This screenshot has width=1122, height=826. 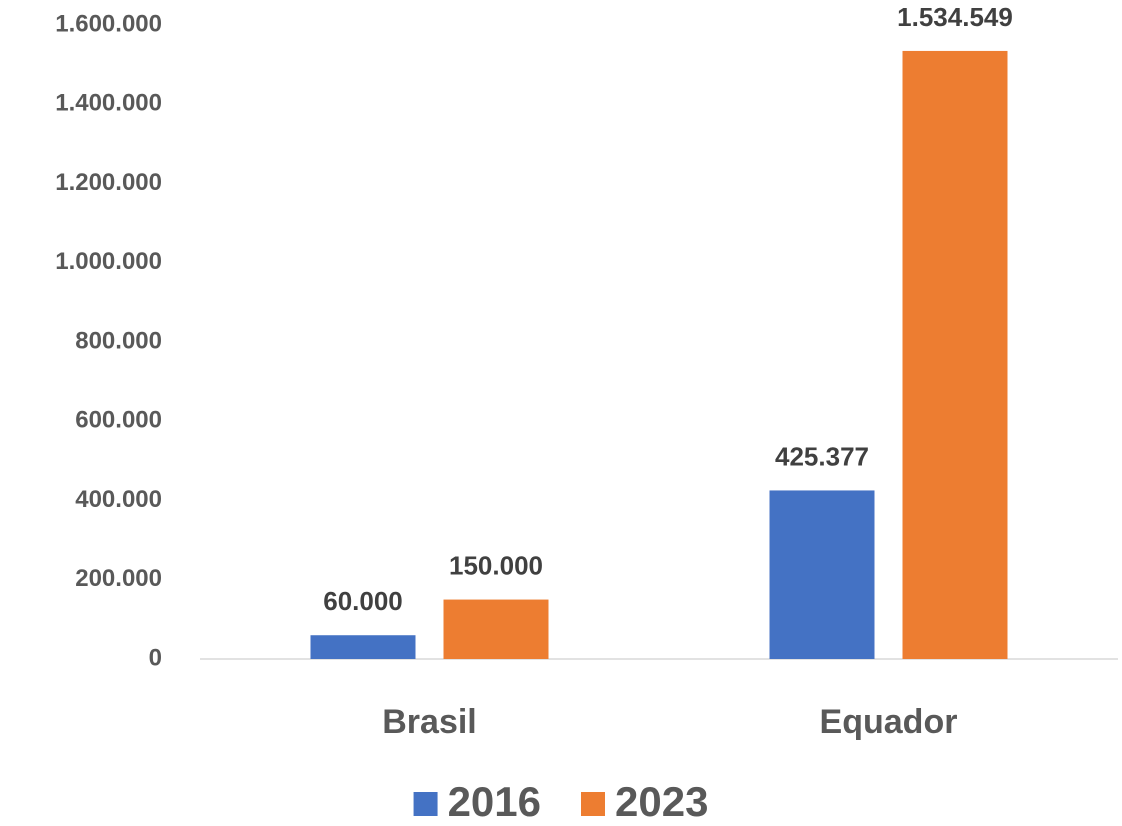 I want to click on y-tick-label: 1.600.000, so click(x=108, y=23).